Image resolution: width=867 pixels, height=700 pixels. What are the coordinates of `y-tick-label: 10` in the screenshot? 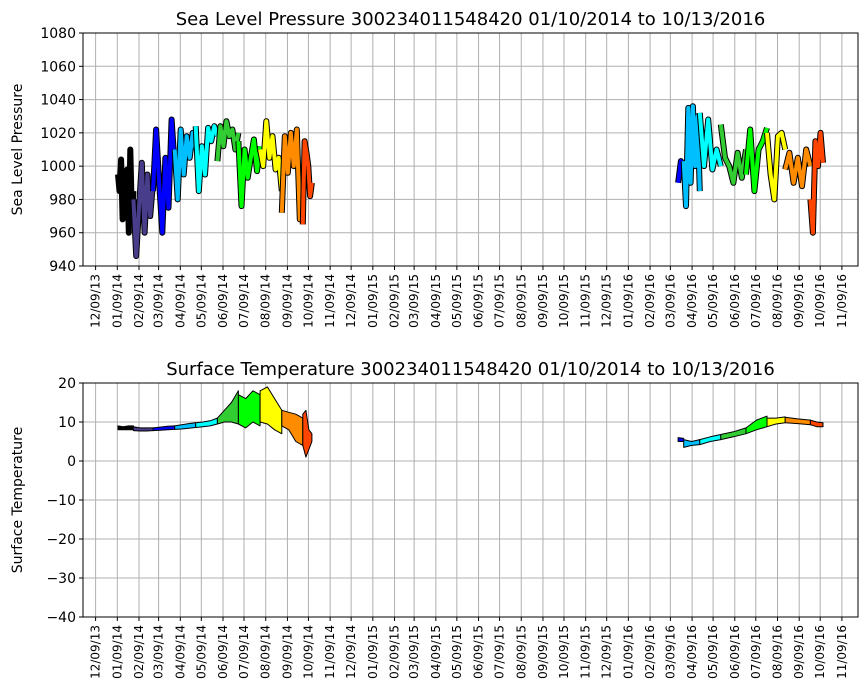 It's located at (67, 423).